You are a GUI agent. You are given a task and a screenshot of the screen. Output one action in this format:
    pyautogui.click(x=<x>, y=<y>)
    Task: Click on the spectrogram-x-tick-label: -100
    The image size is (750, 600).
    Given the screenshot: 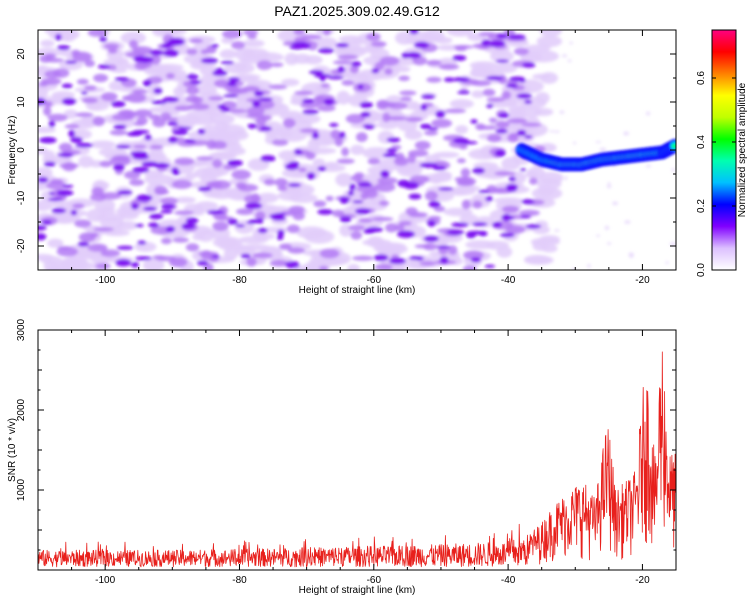 What is the action you would take?
    pyautogui.click(x=105, y=280)
    